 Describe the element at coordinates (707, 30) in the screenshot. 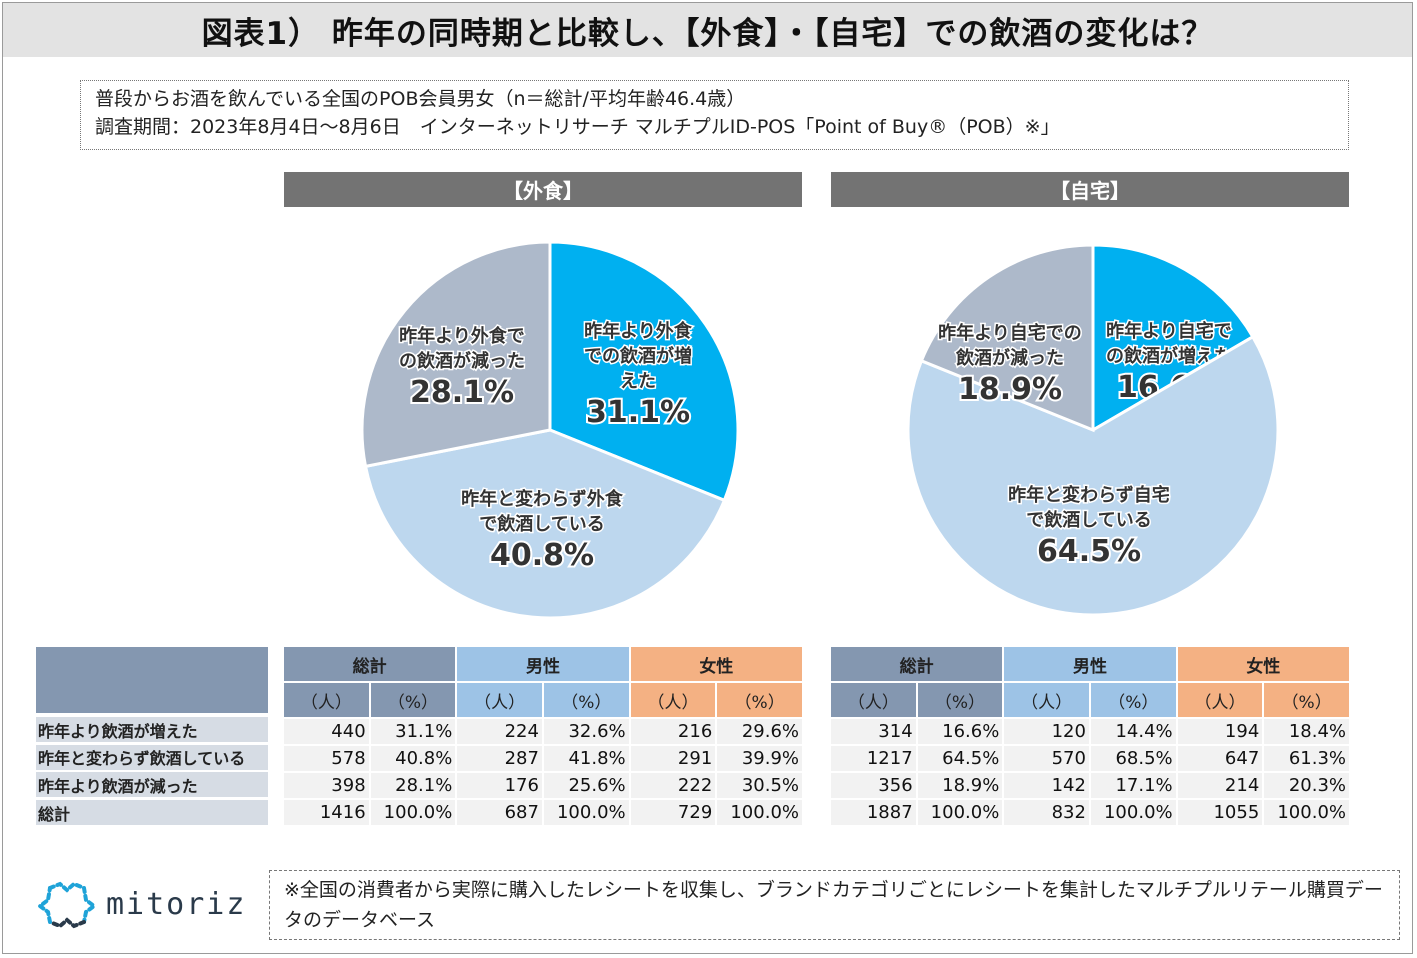

I see `figure-title: 図表1） 昨年の同時期と比較し、【外食】・【自宅】での飲酒の変化は？` at that location.